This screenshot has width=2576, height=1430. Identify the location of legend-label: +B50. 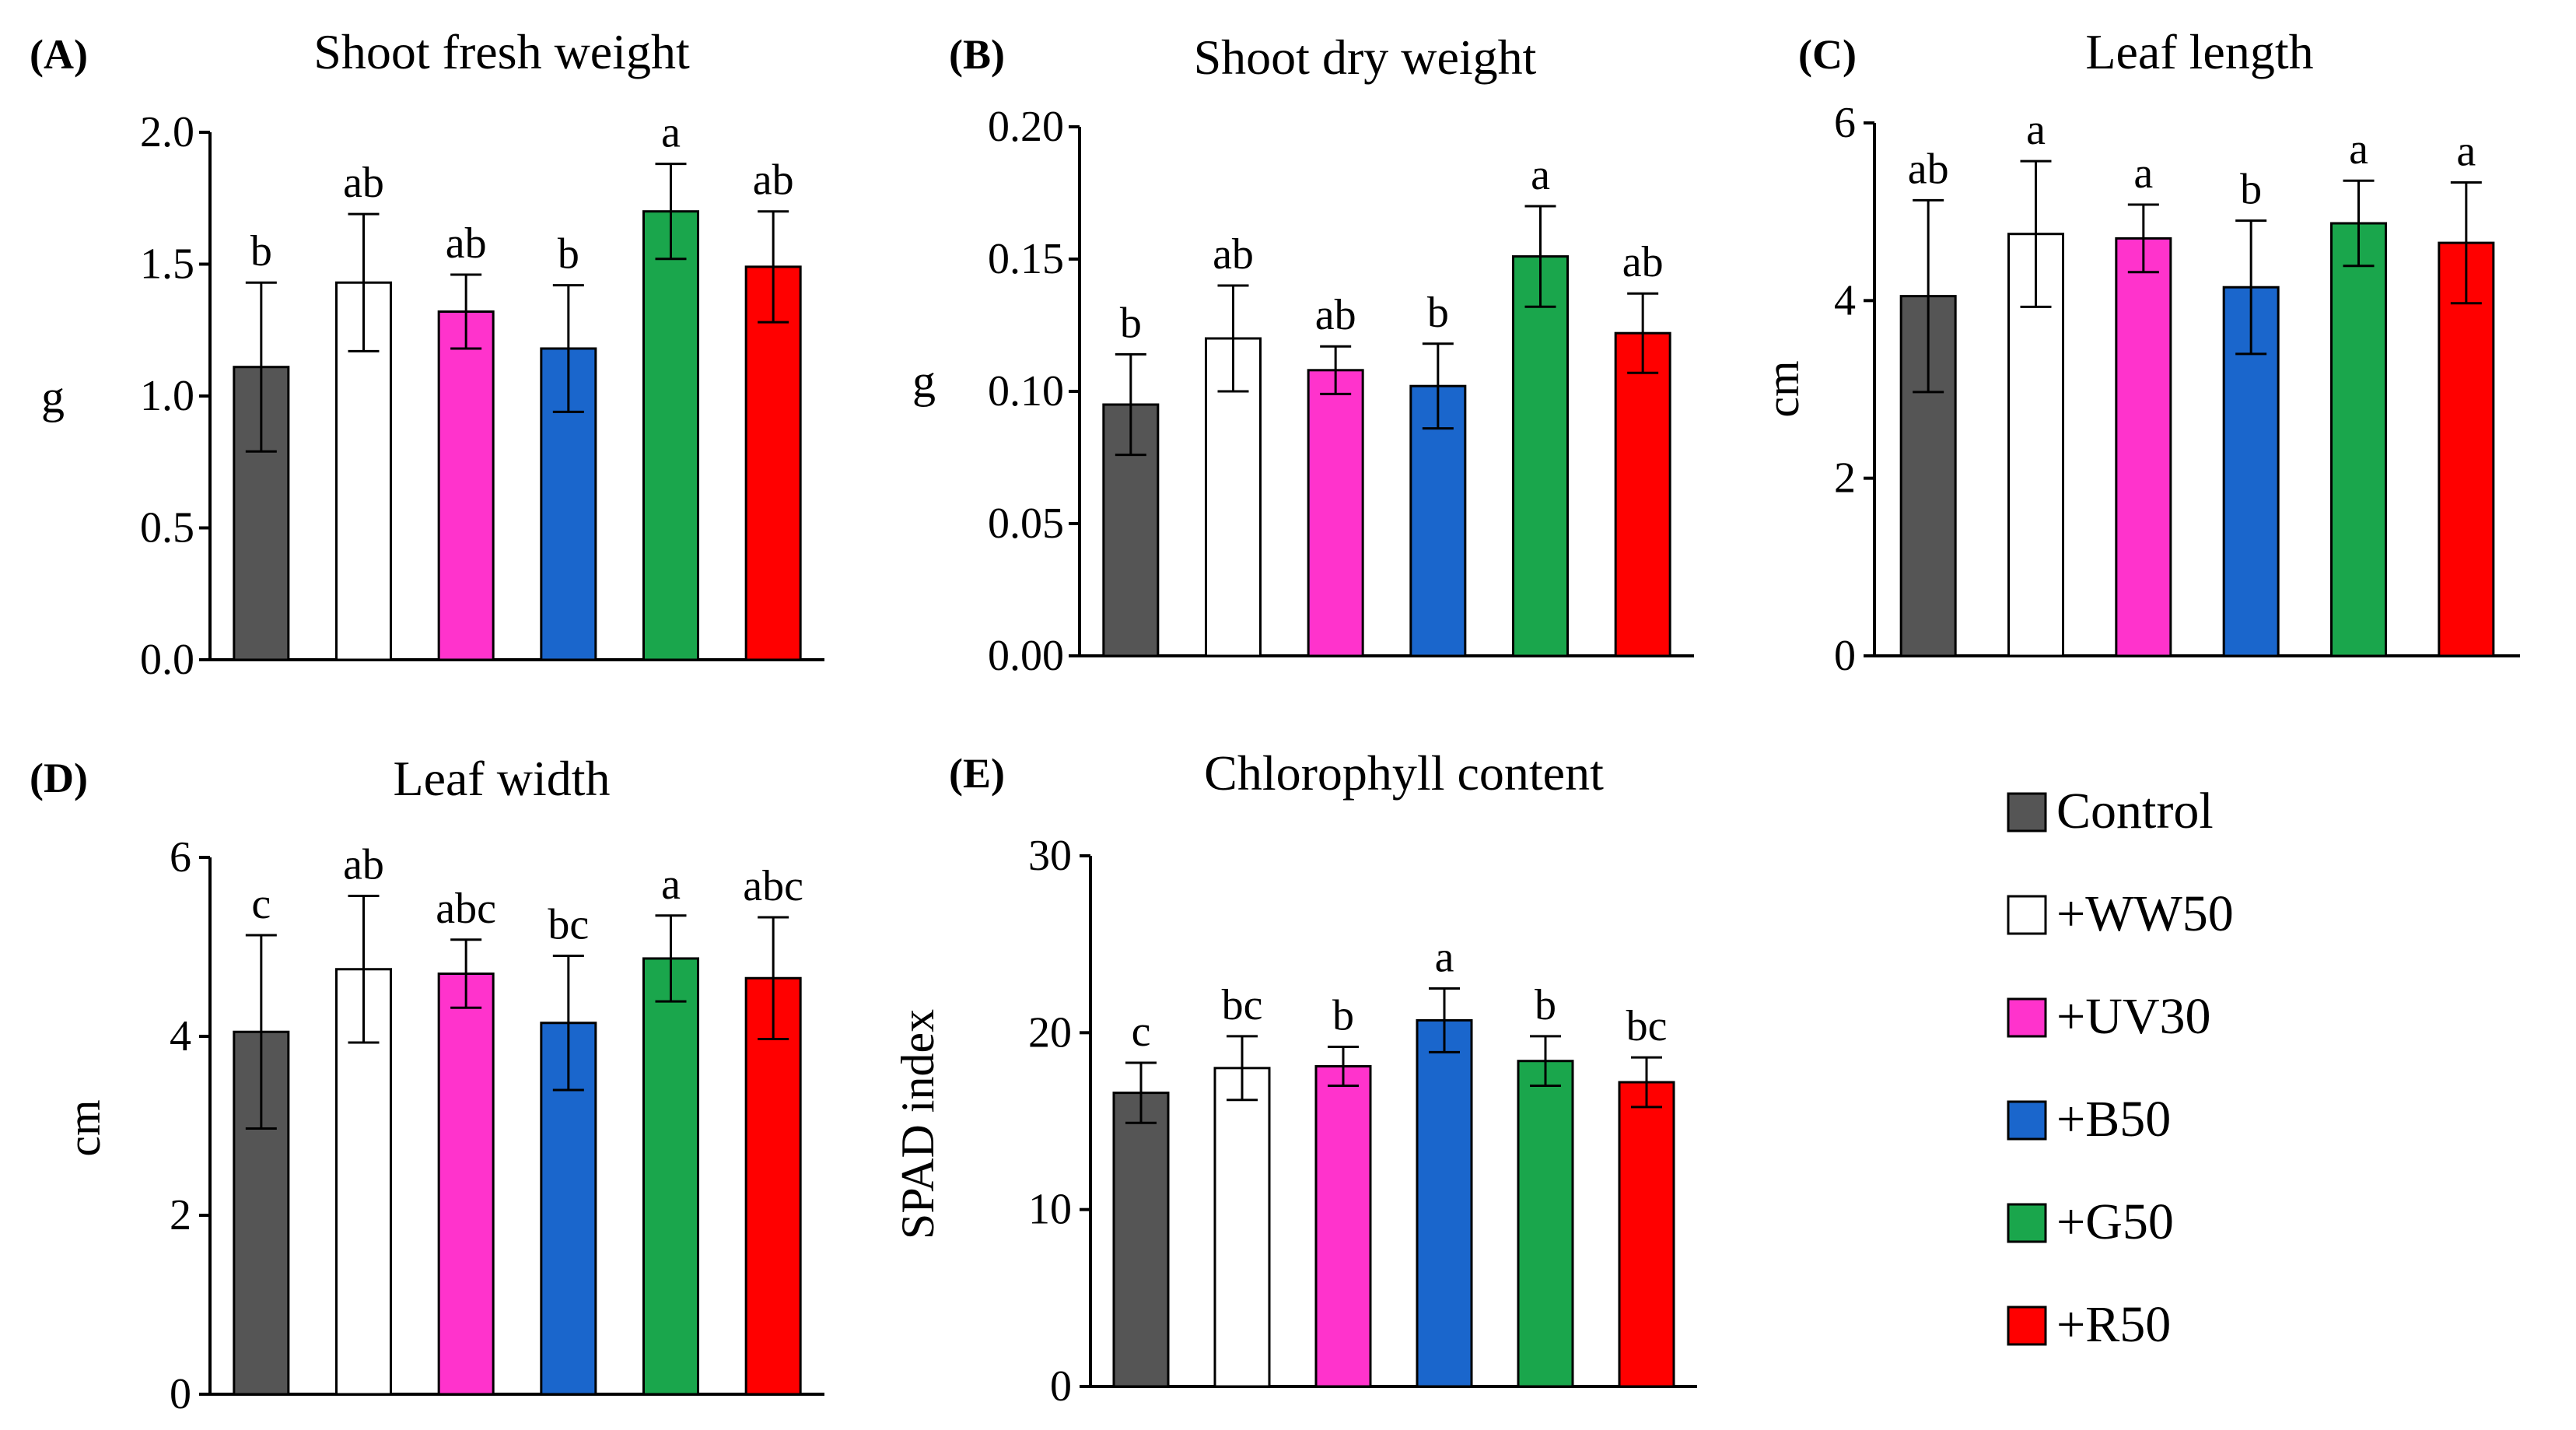
(2114, 1119).